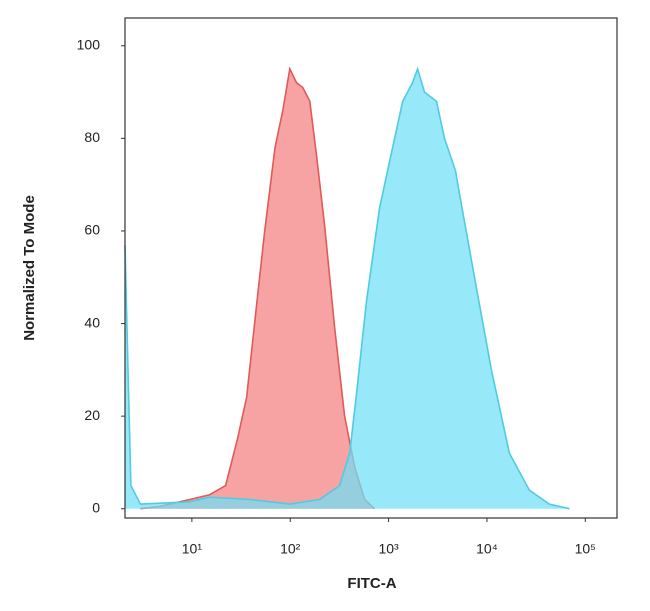 The image size is (650, 611). What do you see at coordinates (29, 268) in the screenshot?
I see `y-axis-title: Normalized To Mode` at bounding box center [29, 268].